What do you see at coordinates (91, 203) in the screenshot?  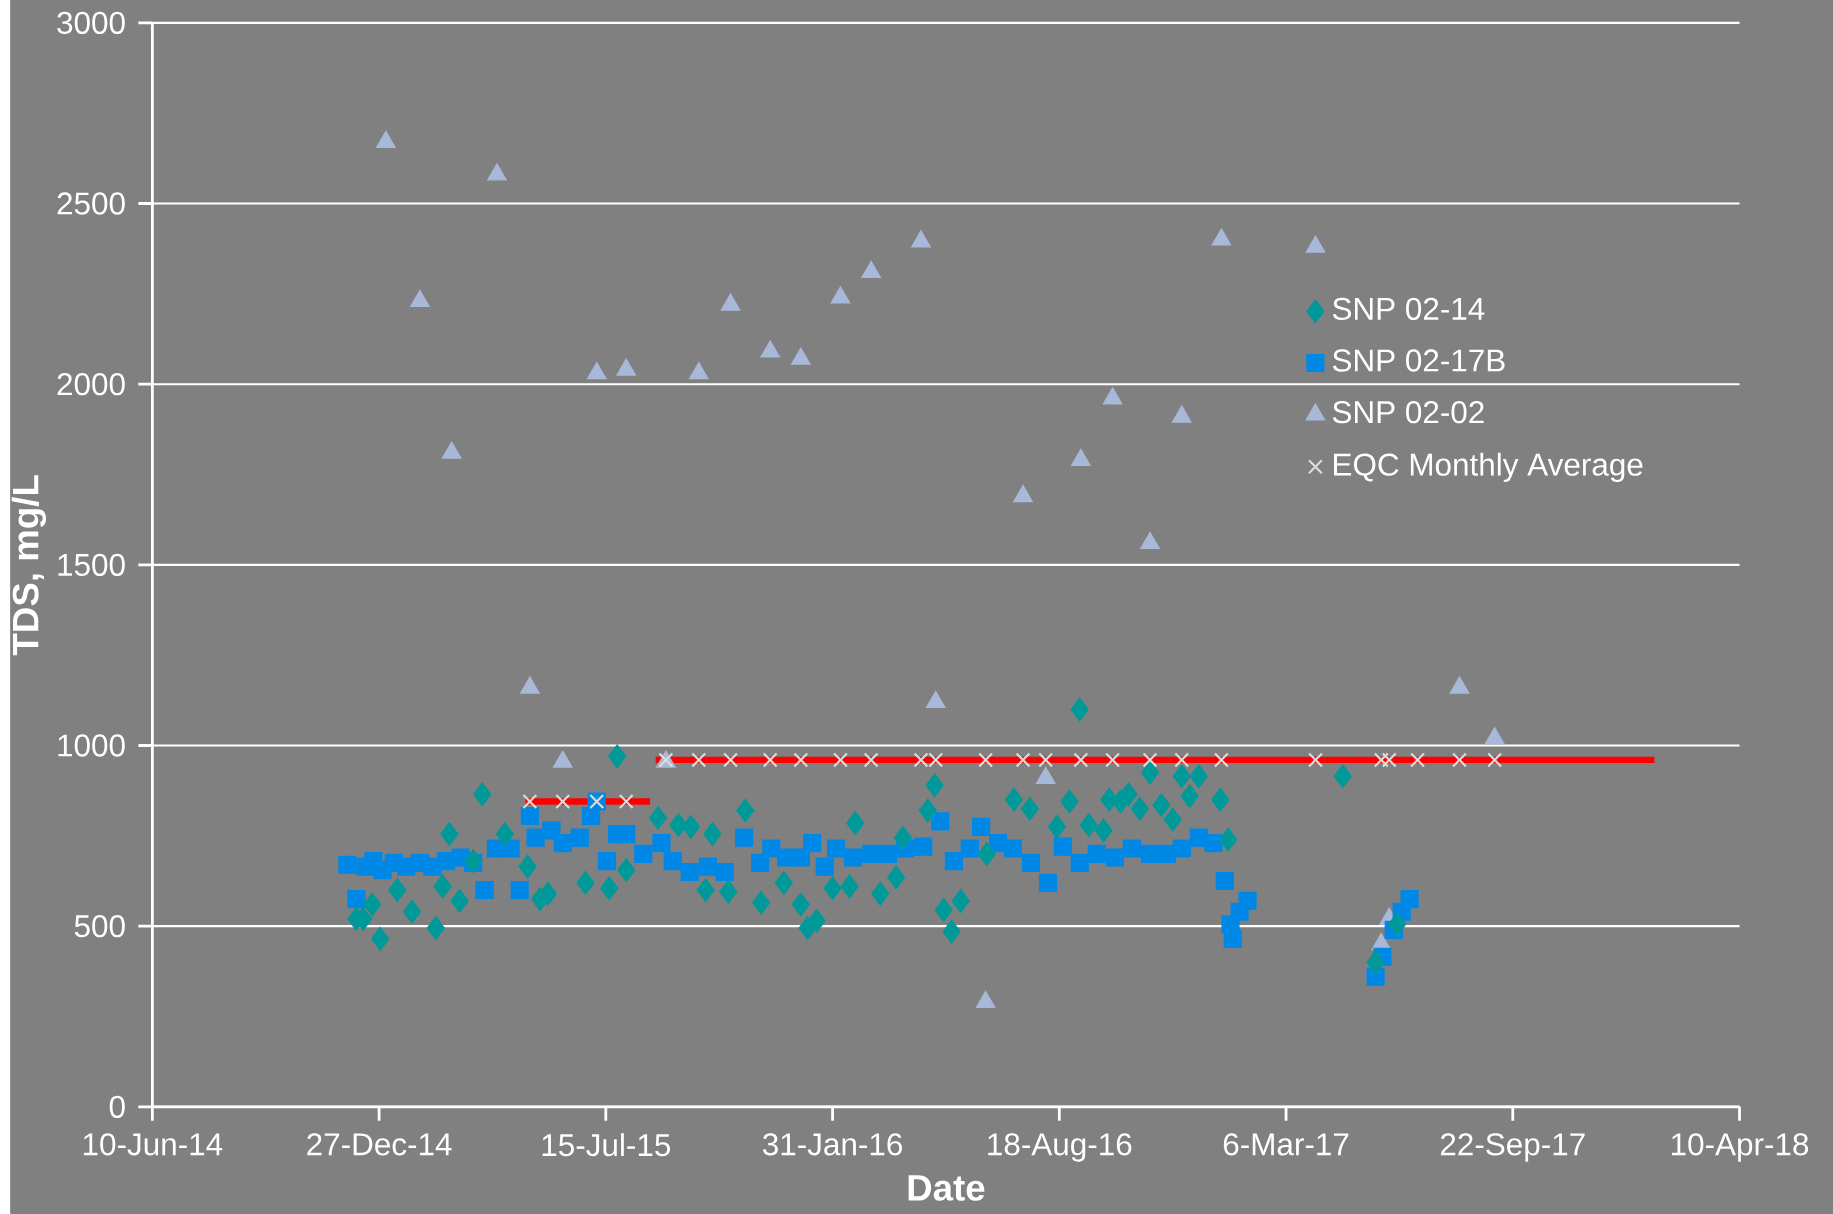 I see `y-tick-label: 2500` at bounding box center [91, 203].